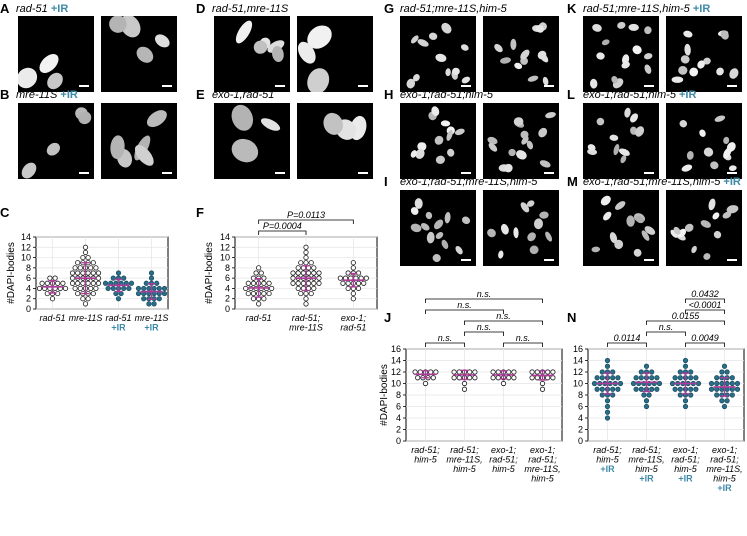 The image size is (747, 536). I want to click on genotype-label: rad-51,mre-11S, so click(250, 9).